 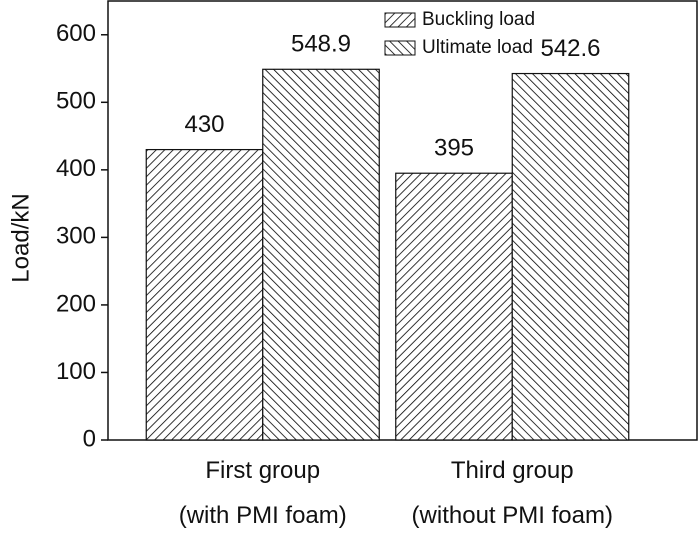 What do you see at coordinates (321, 44) in the screenshot?
I see `value-label: 548.9` at bounding box center [321, 44].